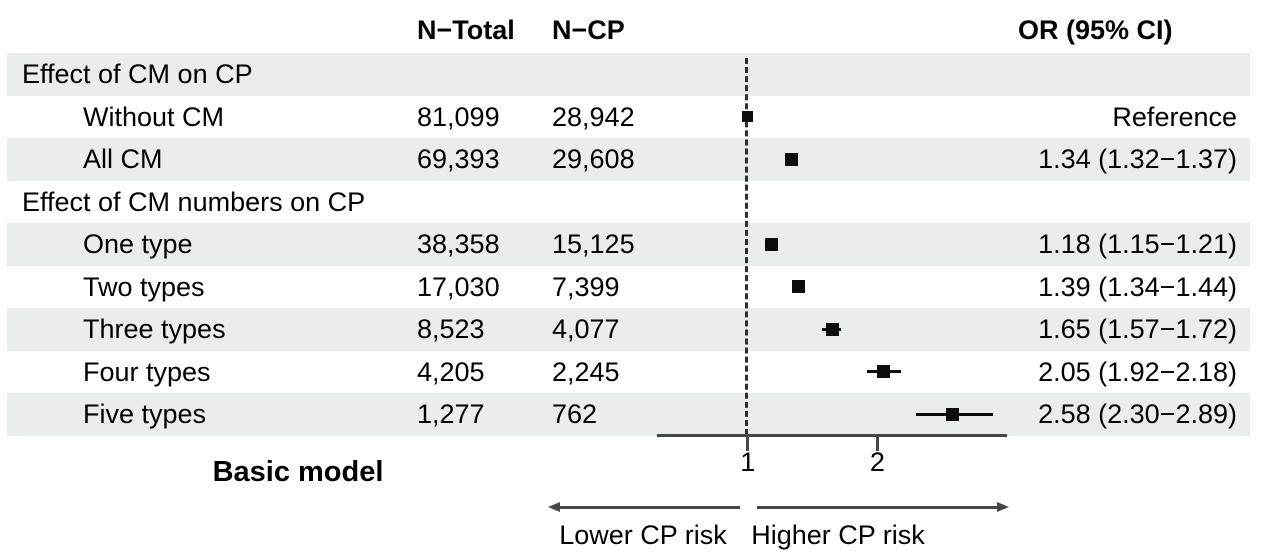 This screenshot has width=1269, height=555. I want to click on n-cp-value: 2,245, so click(586, 371).